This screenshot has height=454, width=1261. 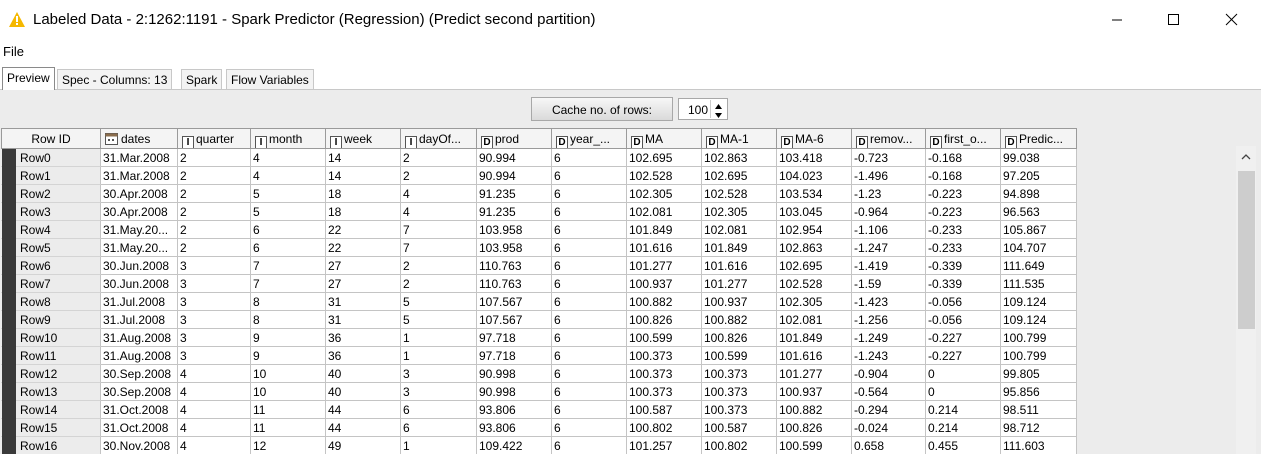 I want to click on table-cell: 101.616, so click(x=739, y=266).